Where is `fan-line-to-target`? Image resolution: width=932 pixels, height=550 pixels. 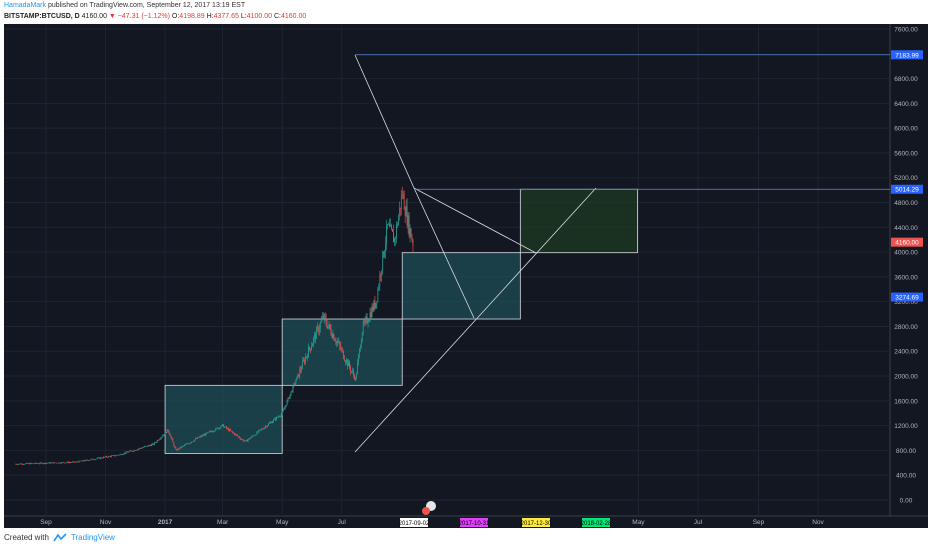 fan-line-to-target is located at coordinates (475, 220).